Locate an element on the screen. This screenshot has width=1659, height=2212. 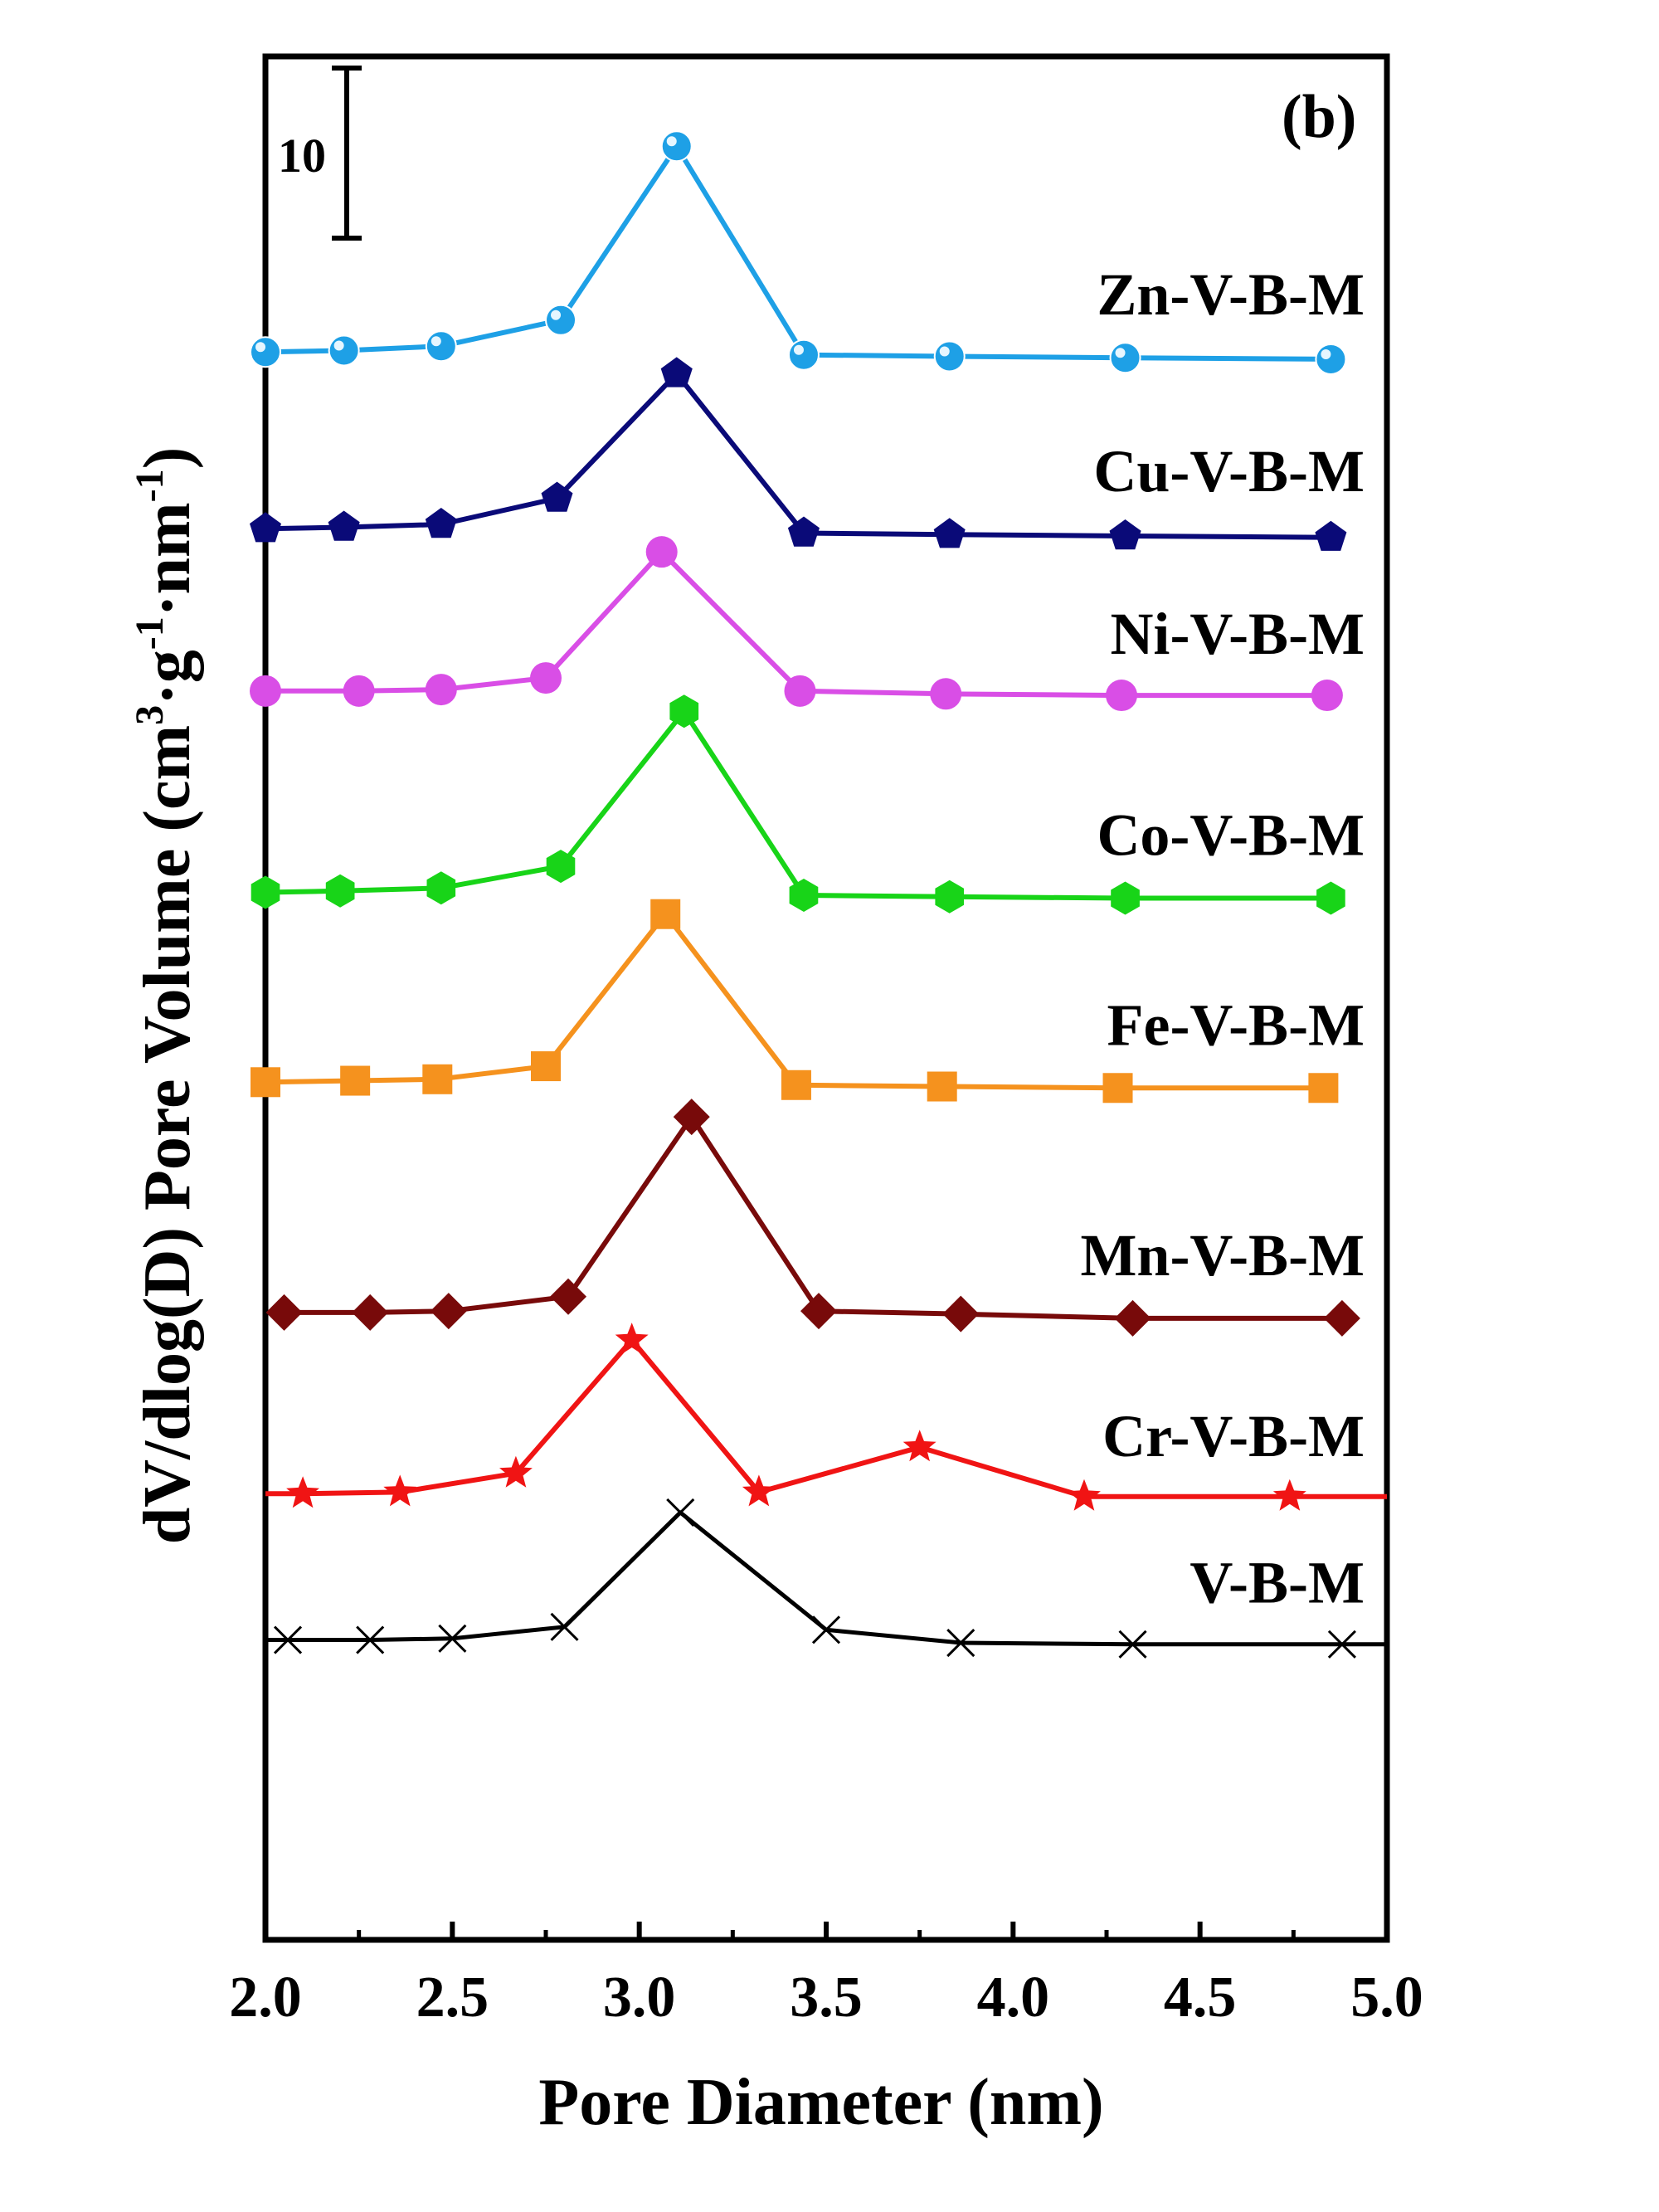
x-tick-label-3.0: 3.0 is located at coordinates (639, 1997).